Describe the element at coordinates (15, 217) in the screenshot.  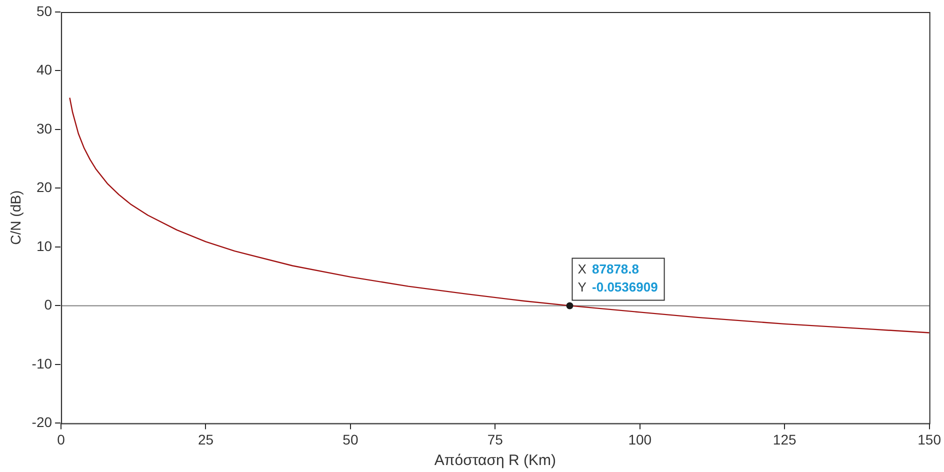
I see `y-axis-title: C/N (dB)` at that location.